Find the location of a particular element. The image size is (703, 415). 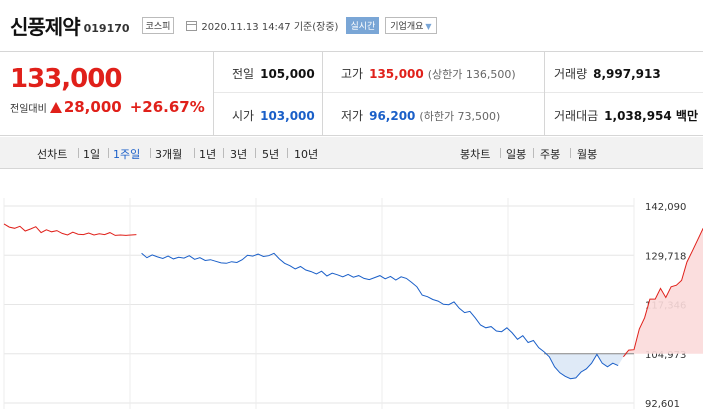

y-tick-label: 92,601 is located at coordinates (662, 404).